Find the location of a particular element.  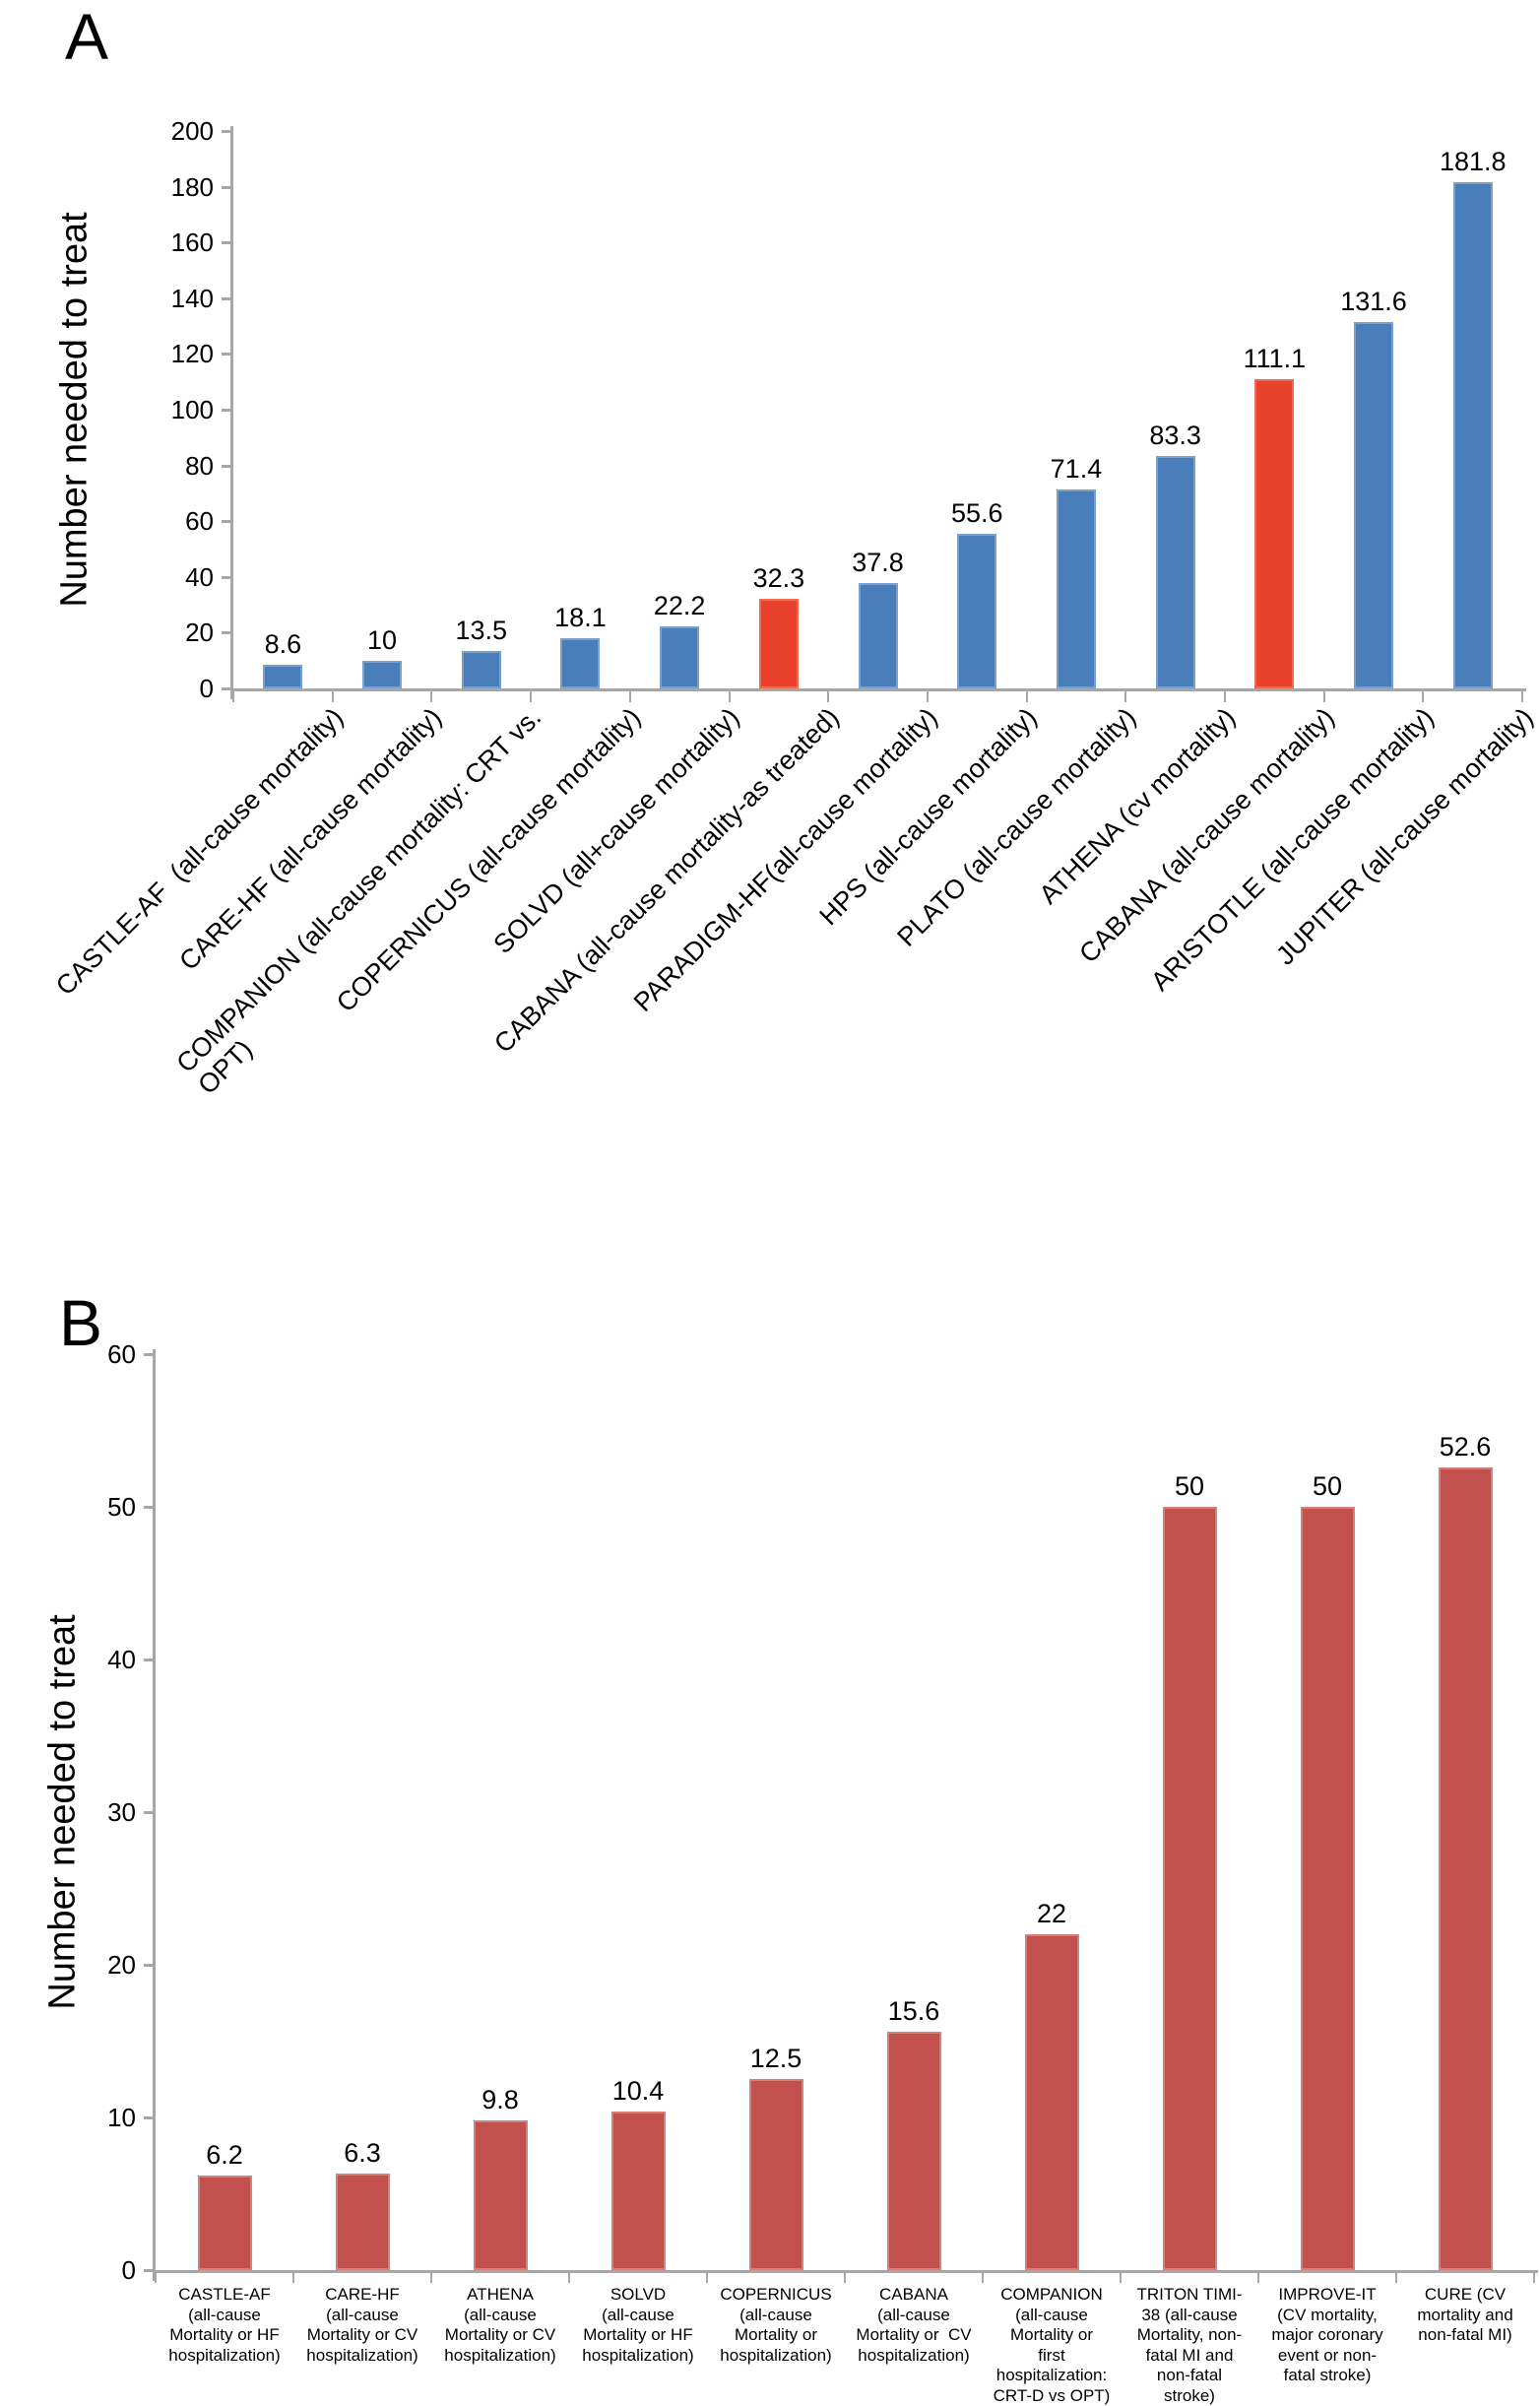

bar-value-label: 6.3 is located at coordinates (362, 2153).